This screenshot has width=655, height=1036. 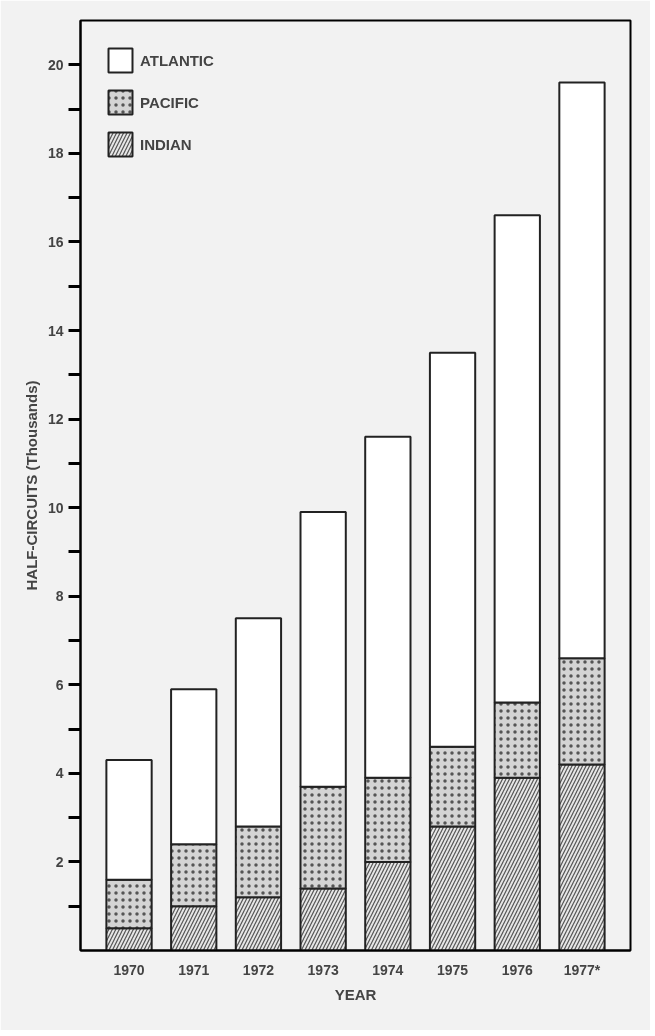 What do you see at coordinates (388, 969) in the screenshot?
I see `x-tick-label: 1974` at bounding box center [388, 969].